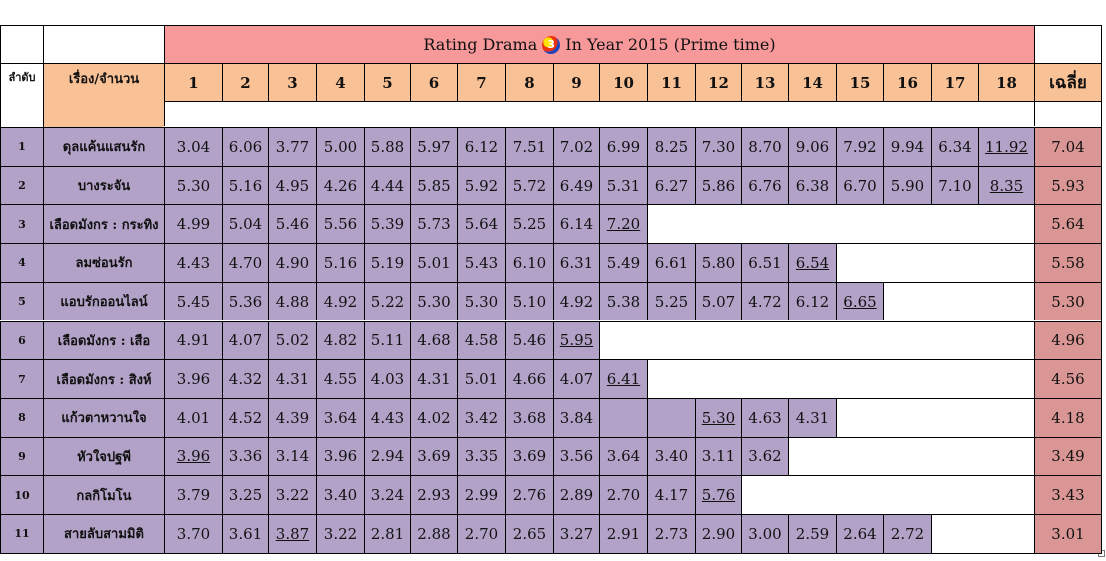 The image size is (1106, 561). What do you see at coordinates (292, 146) in the screenshot?
I see `rating-cell: 3.77` at bounding box center [292, 146].